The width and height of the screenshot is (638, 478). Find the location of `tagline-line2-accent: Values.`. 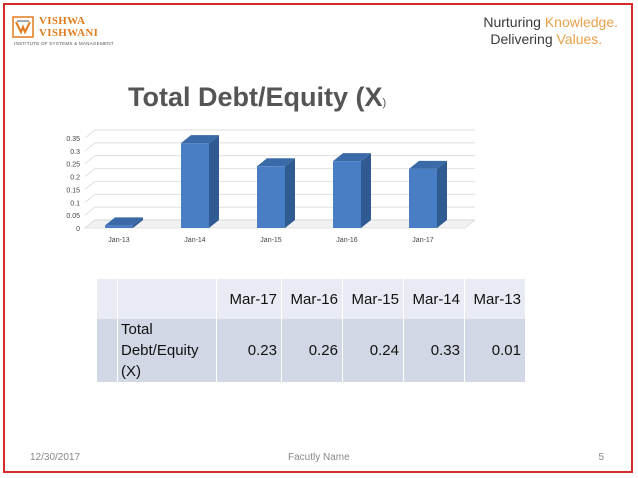

tagline-line2-accent: Values. is located at coordinates (579, 39).